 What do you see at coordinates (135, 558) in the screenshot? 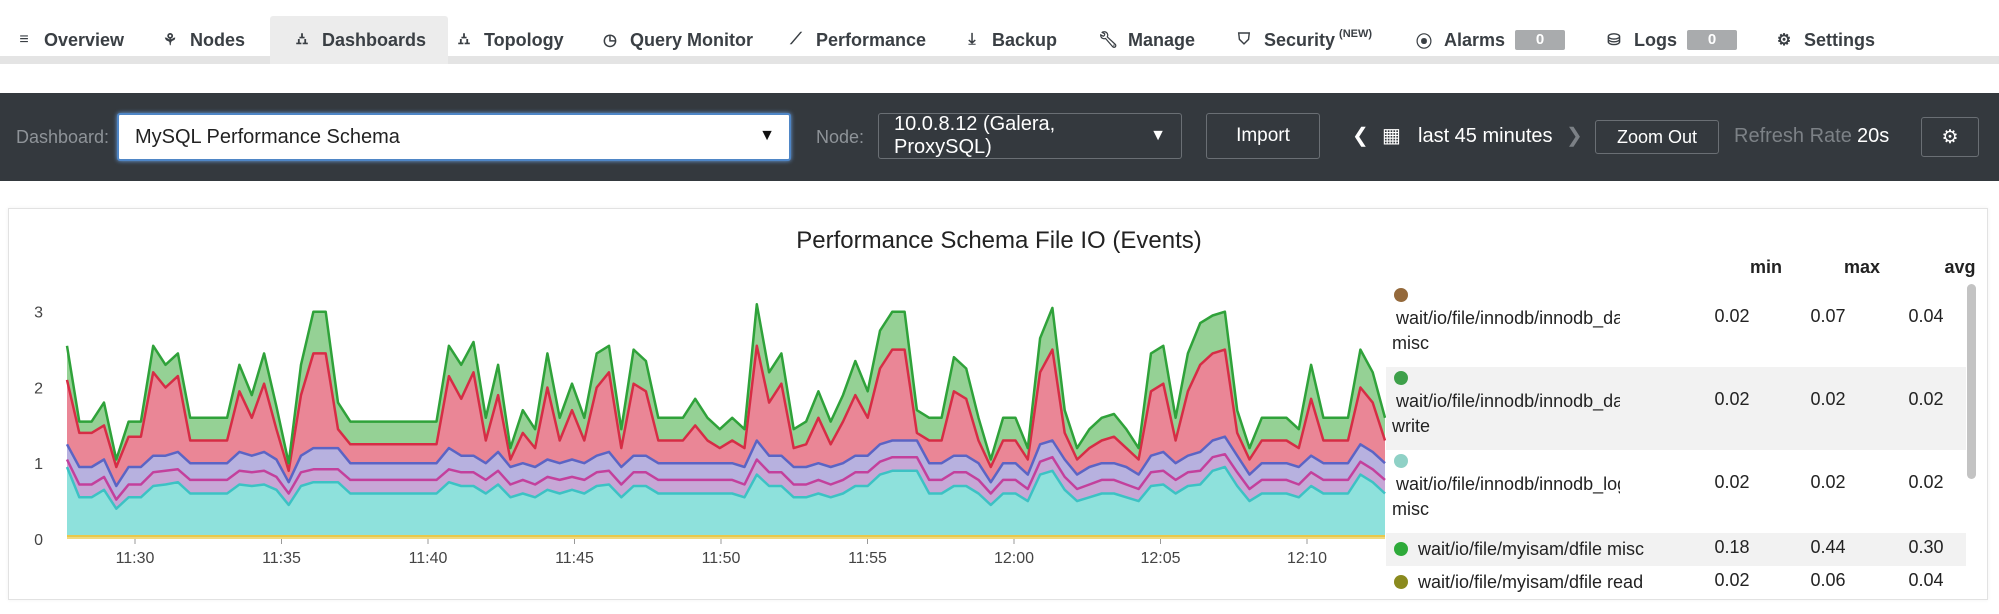
I see `x-tick-label: 11:30` at bounding box center [135, 558].